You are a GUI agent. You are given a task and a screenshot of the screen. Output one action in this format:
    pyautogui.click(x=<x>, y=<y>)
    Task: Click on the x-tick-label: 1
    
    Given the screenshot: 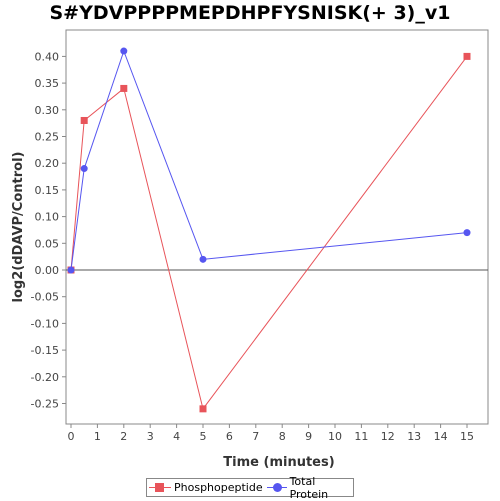 What is the action you would take?
    pyautogui.click(x=97, y=436)
    